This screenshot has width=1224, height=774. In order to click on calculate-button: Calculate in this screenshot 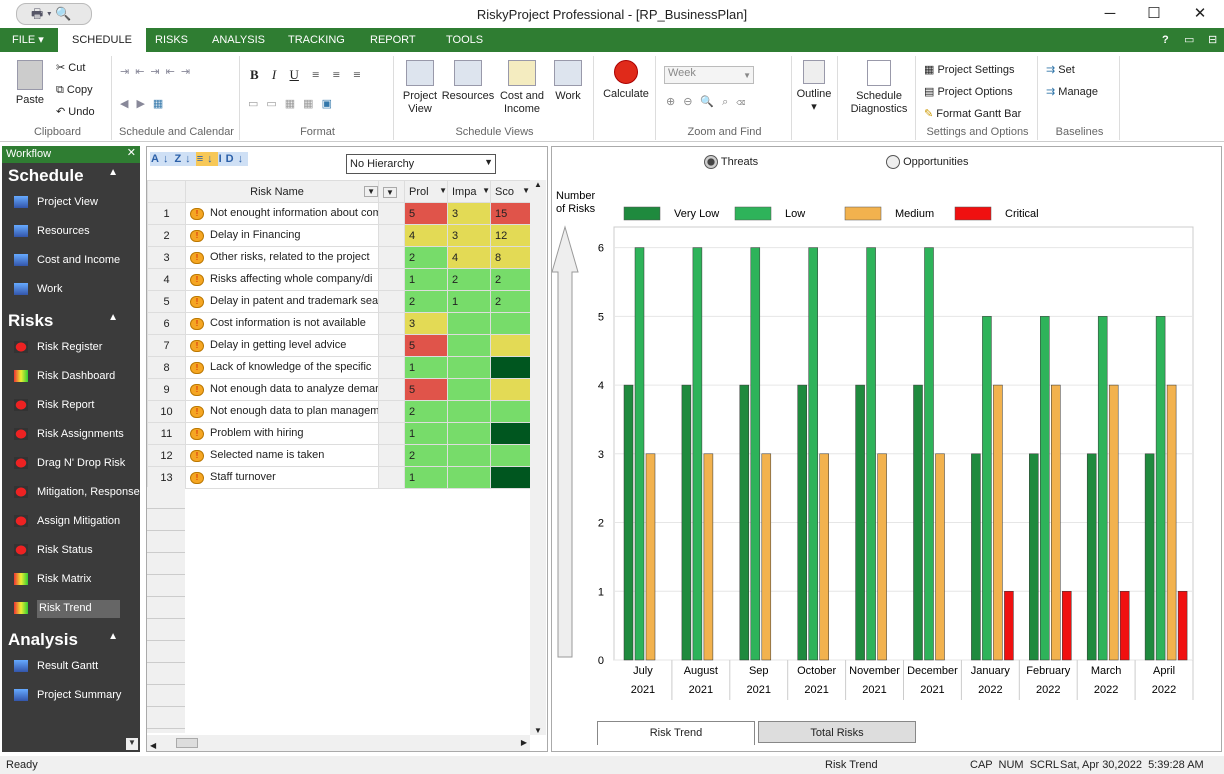, I will do `click(626, 80)`.